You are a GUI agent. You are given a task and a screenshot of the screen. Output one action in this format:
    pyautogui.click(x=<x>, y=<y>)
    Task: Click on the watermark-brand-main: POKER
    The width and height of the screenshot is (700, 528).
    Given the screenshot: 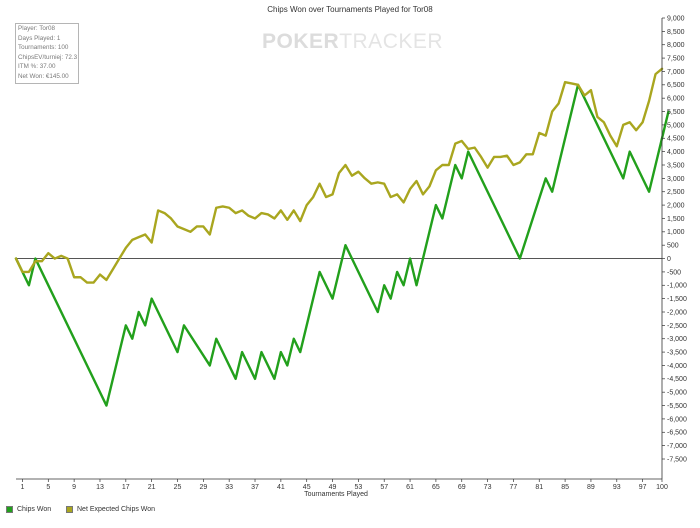 What is the action you would take?
    pyautogui.click(x=301, y=41)
    